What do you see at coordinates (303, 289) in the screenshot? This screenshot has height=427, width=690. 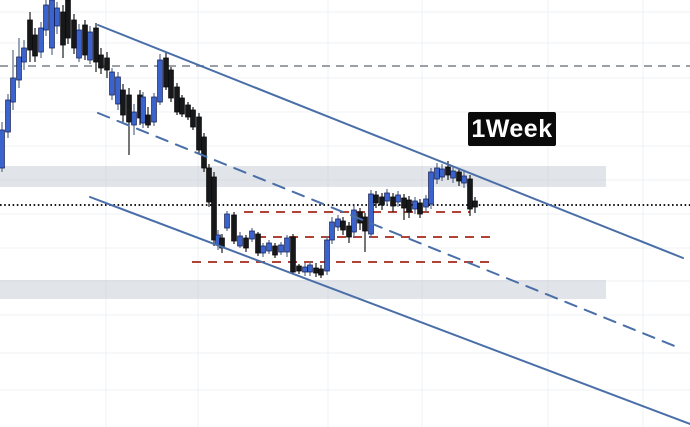 I see `demand-zone-lower` at bounding box center [303, 289].